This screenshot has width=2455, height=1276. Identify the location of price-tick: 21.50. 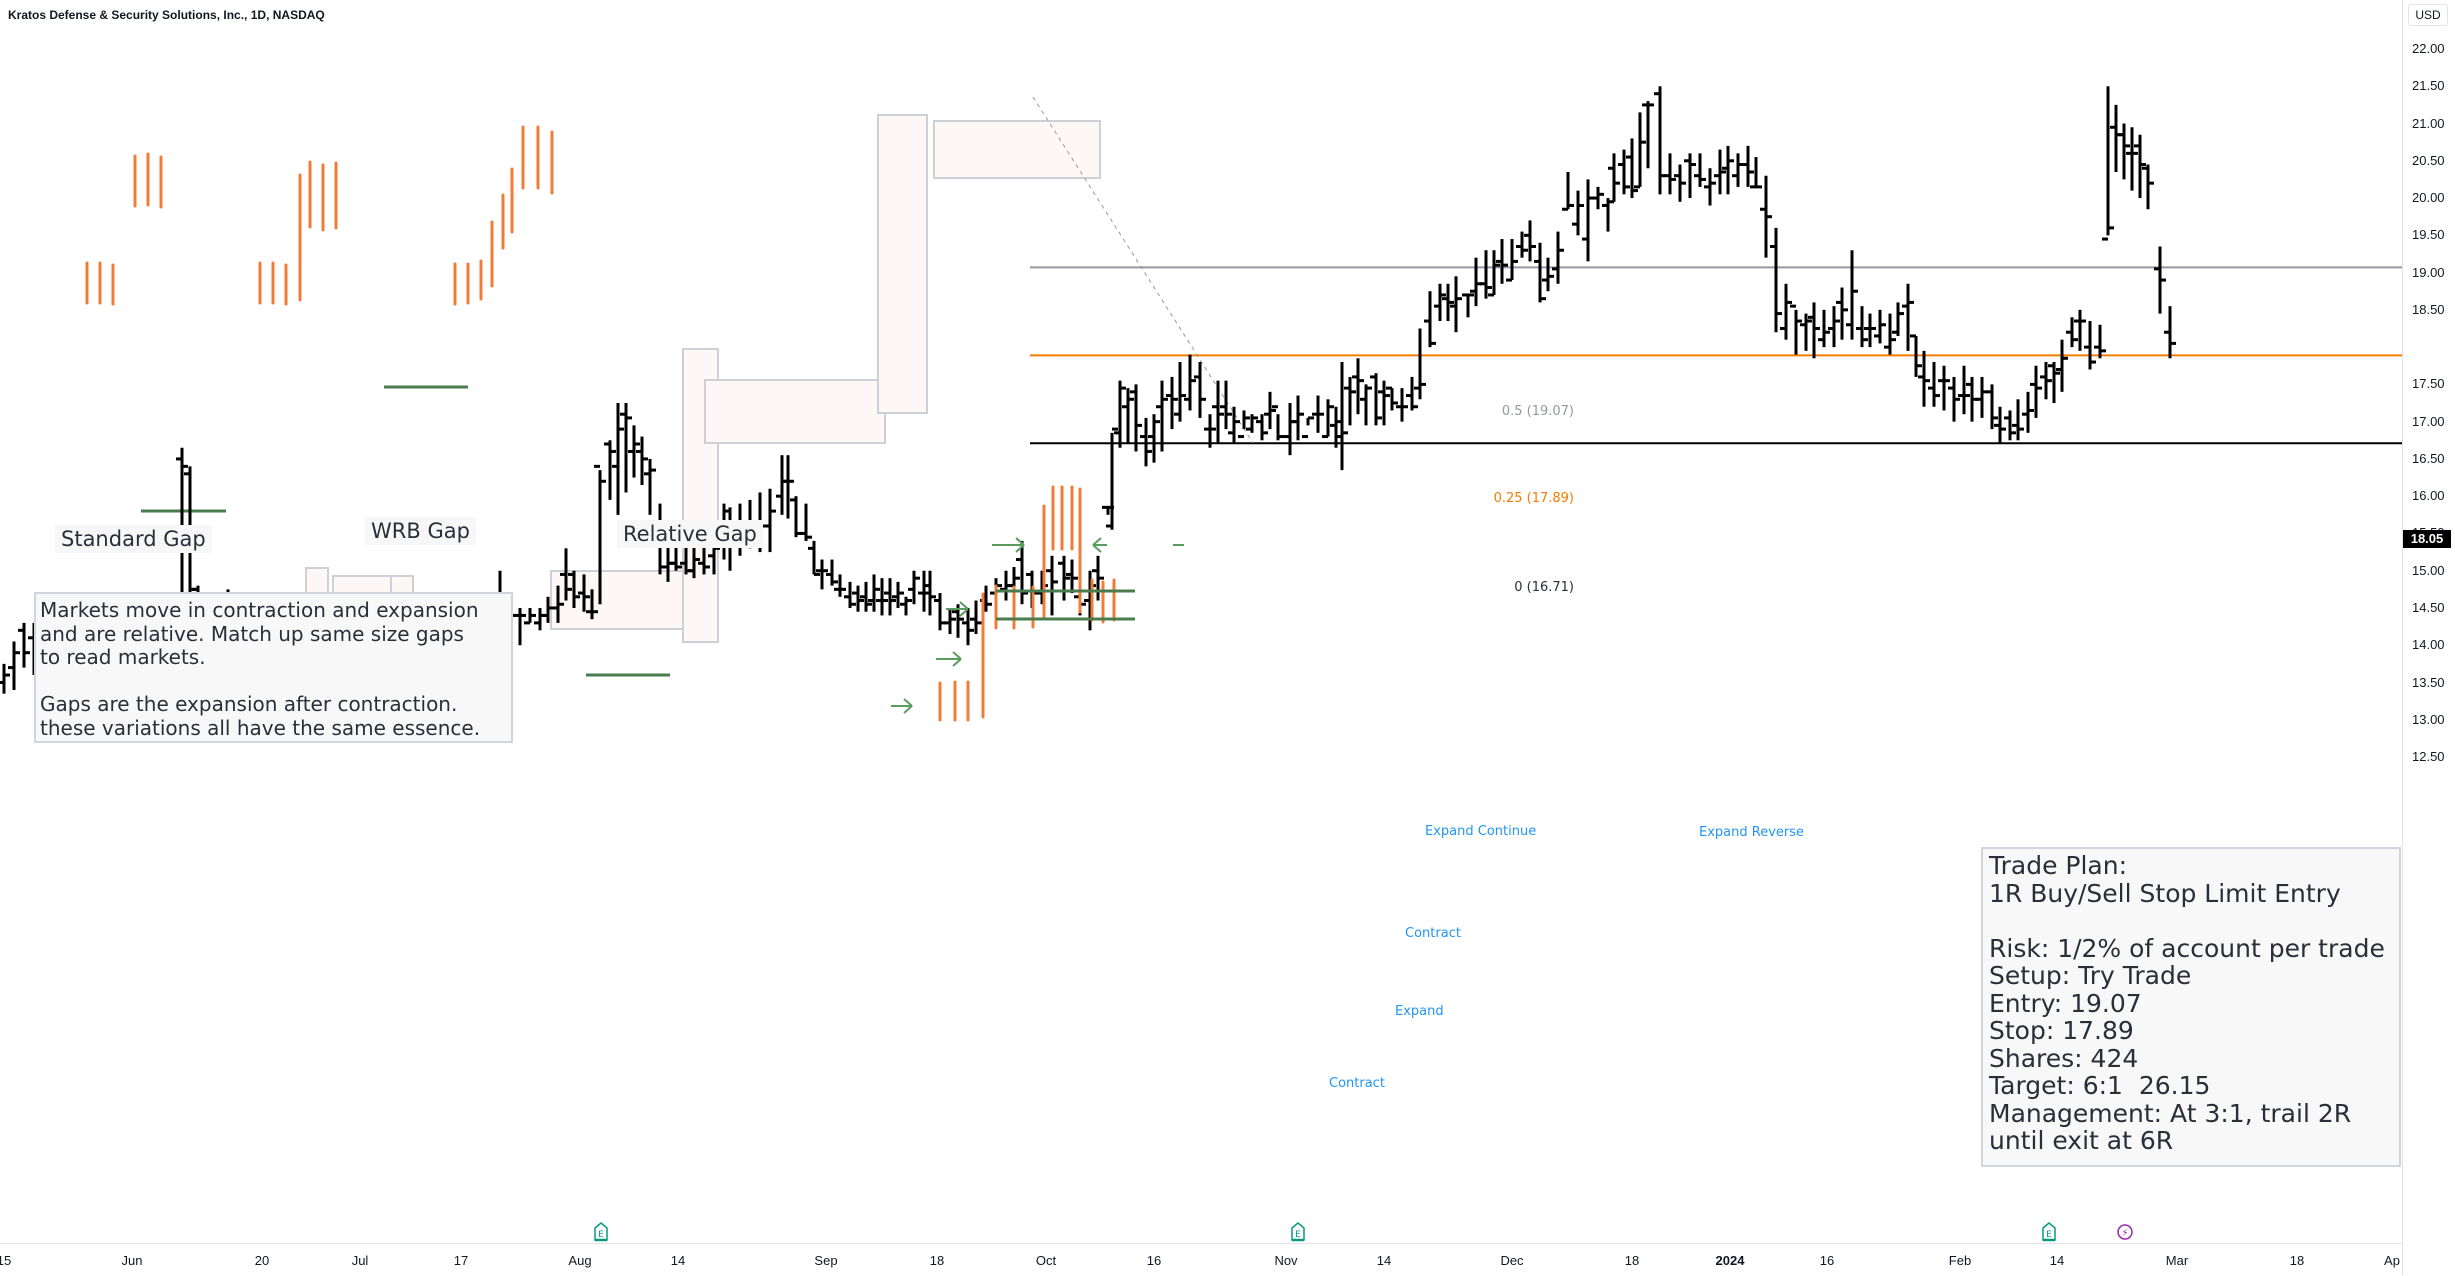
(2428, 86).